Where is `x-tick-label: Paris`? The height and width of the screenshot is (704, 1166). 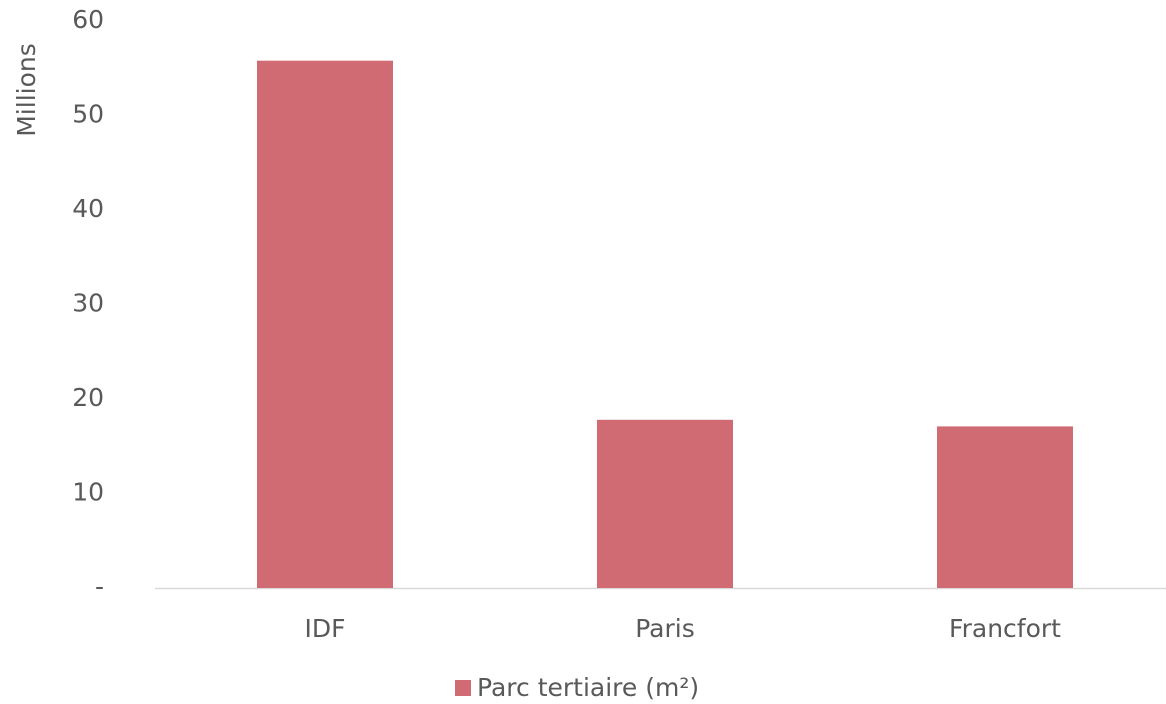 x-tick-label: Paris is located at coordinates (665, 628).